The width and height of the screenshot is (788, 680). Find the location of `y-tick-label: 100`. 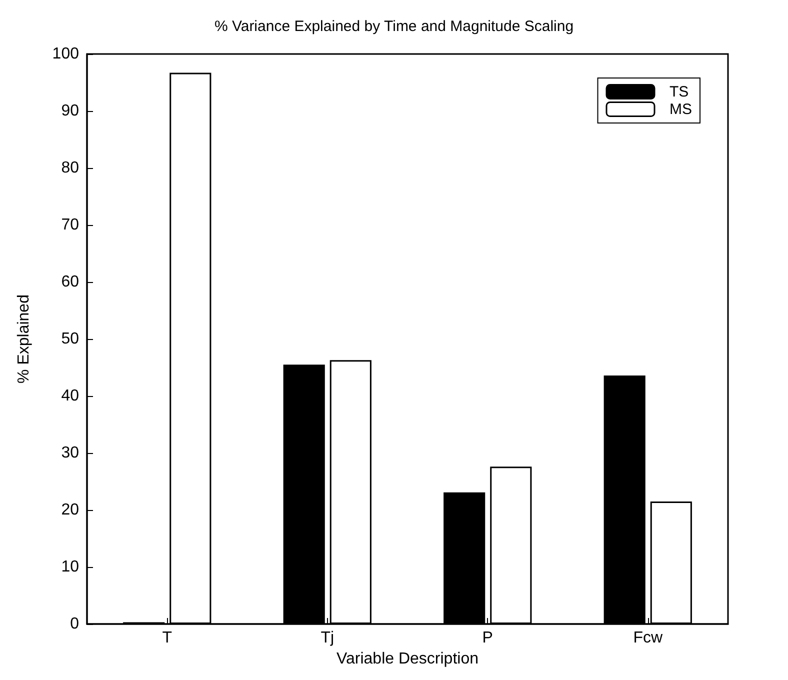

y-tick-label: 100 is located at coordinates (66, 54).